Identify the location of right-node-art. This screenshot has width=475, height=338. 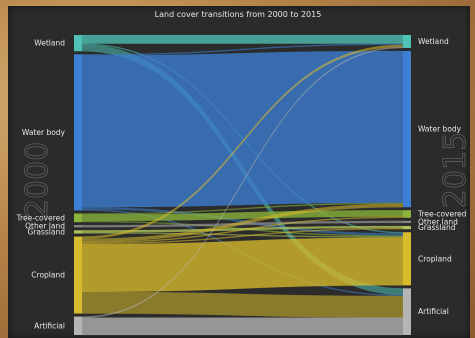
(407, 311).